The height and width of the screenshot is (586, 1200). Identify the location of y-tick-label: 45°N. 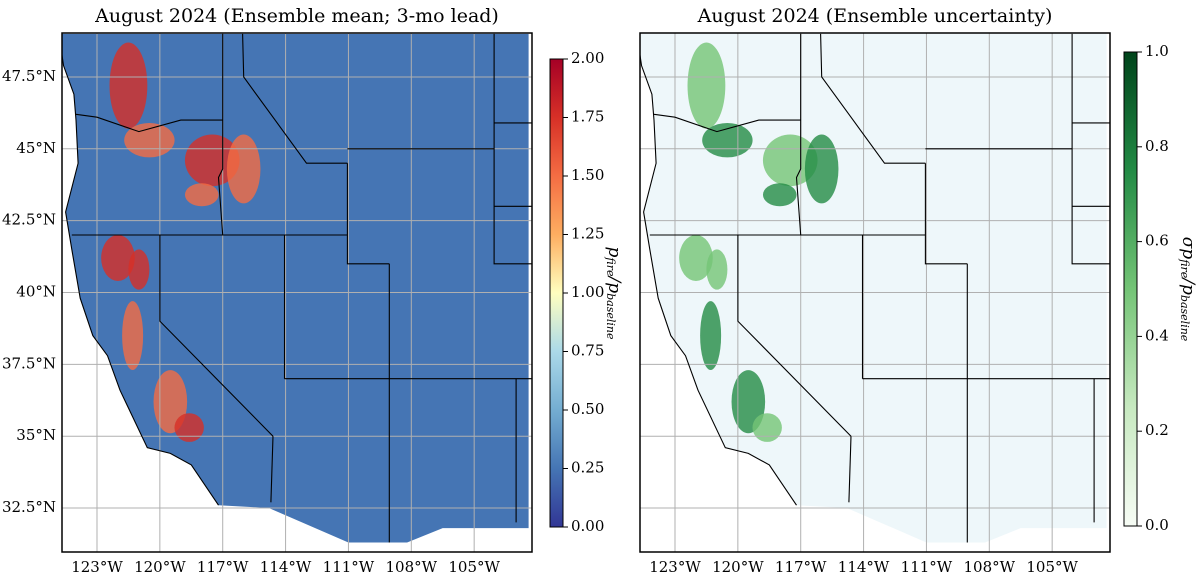
(36, 148).